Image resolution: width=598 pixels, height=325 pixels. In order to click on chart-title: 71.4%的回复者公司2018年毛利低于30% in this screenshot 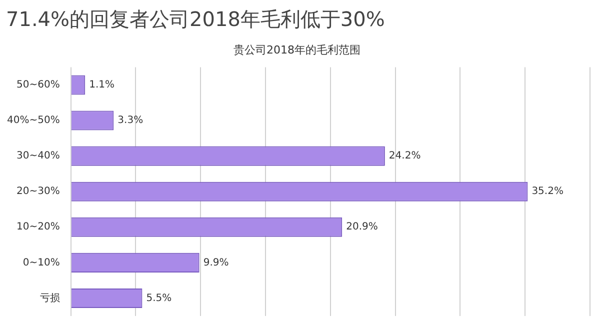, I will do `click(195, 19)`.